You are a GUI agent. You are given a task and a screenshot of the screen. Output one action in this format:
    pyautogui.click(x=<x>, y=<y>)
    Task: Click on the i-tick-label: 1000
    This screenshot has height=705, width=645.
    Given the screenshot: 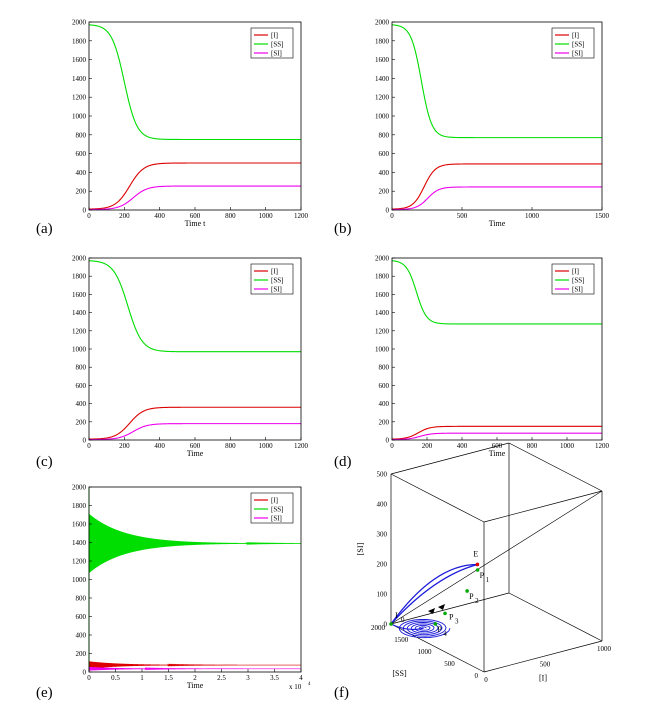 What is the action you would take?
    pyautogui.click(x=604, y=649)
    